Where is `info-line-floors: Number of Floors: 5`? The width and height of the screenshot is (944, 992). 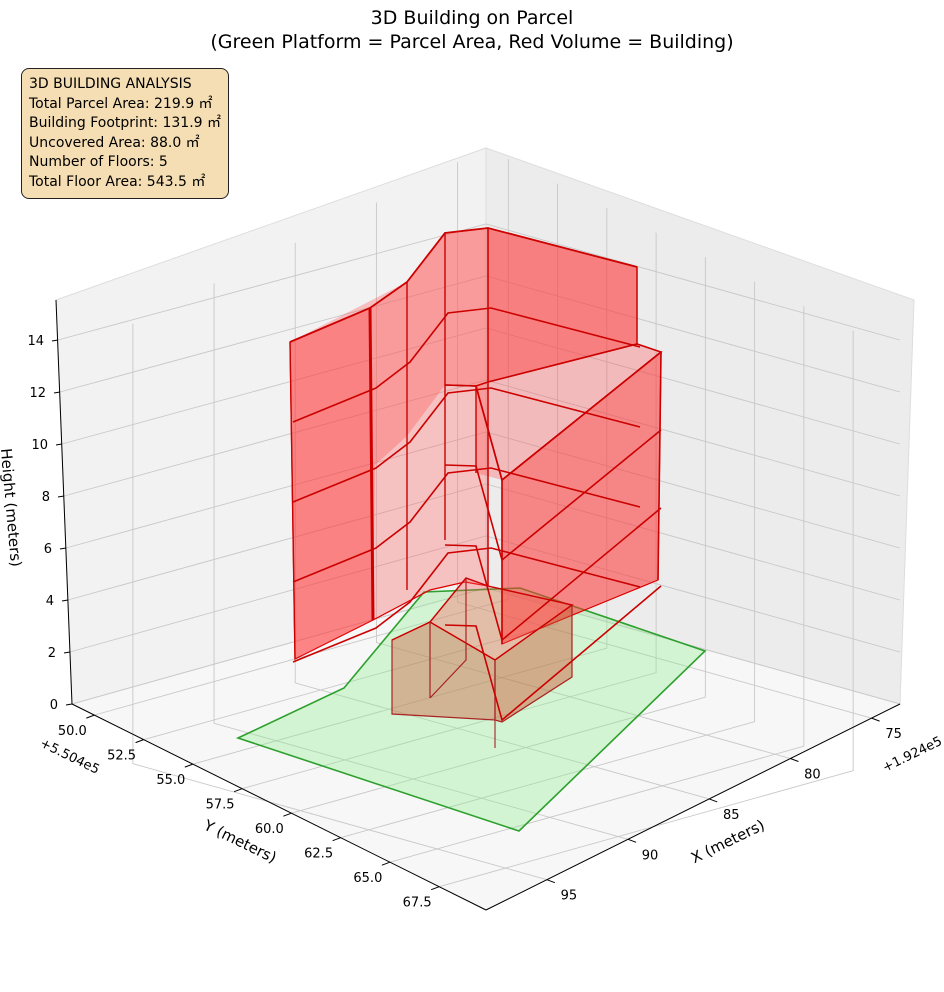
info-line-floors: Number of Floors: 5 is located at coordinates (98, 162).